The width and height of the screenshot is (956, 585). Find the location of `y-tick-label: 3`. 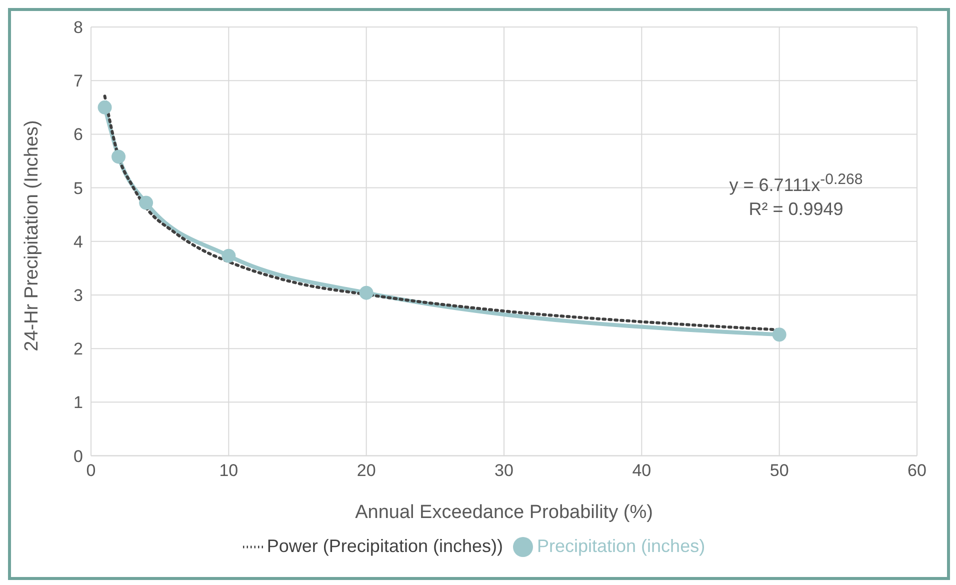

y-tick-label: 3 is located at coordinates (78, 296).